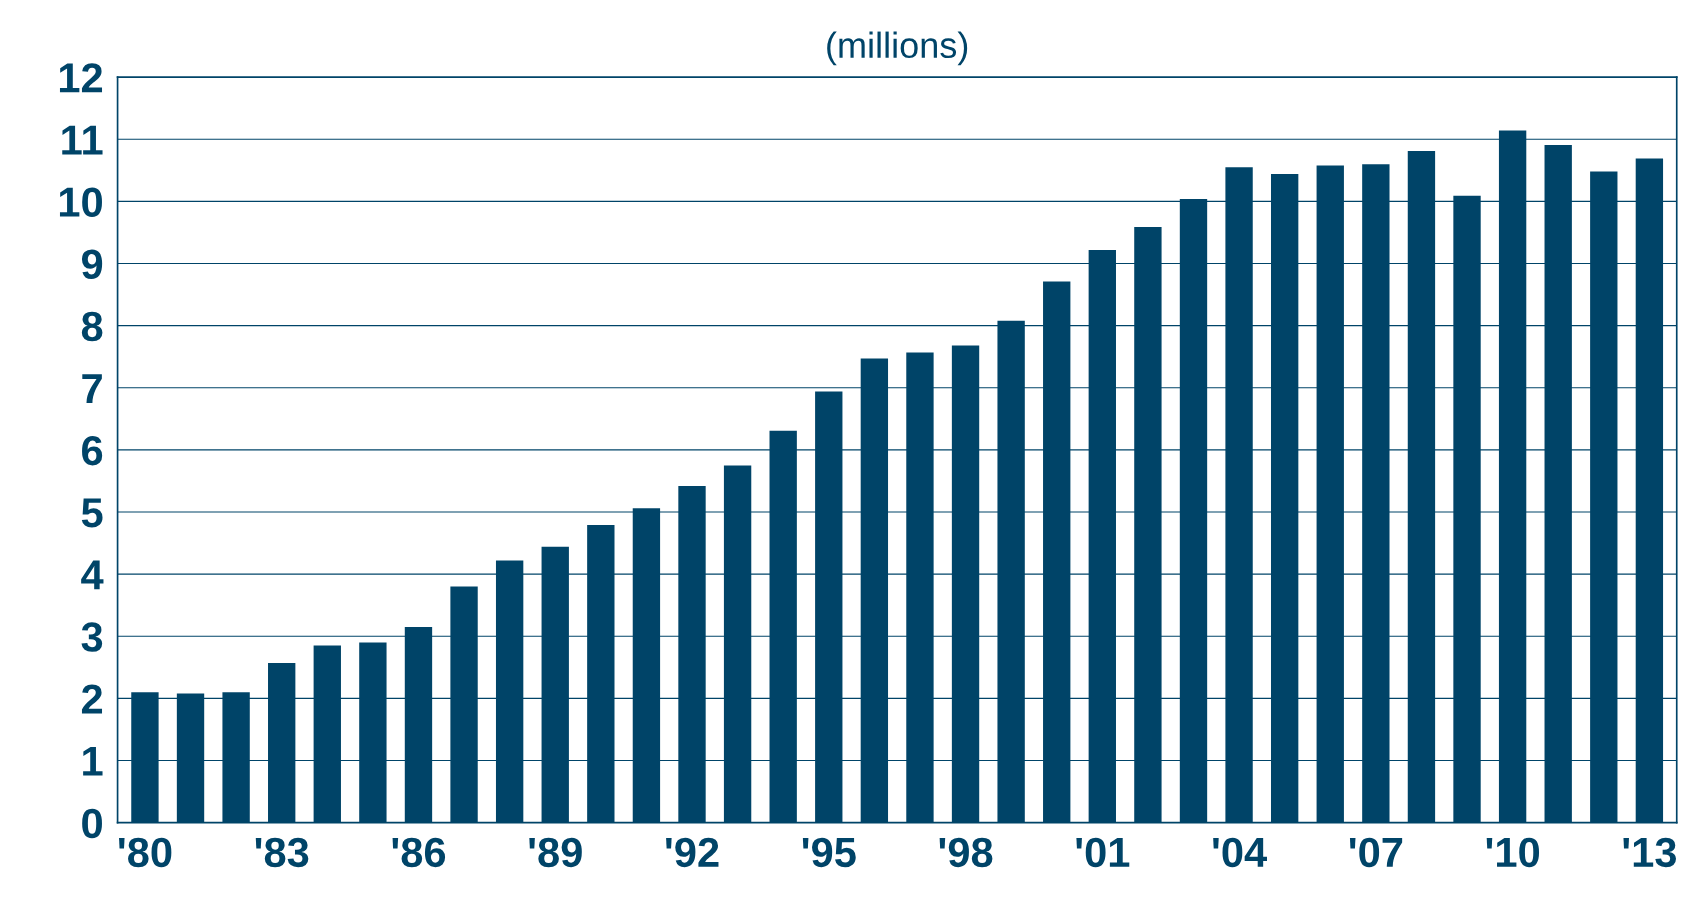  Describe the element at coordinates (93, 761) in the screenshot. I see `y-tick-label: 1` at that location.